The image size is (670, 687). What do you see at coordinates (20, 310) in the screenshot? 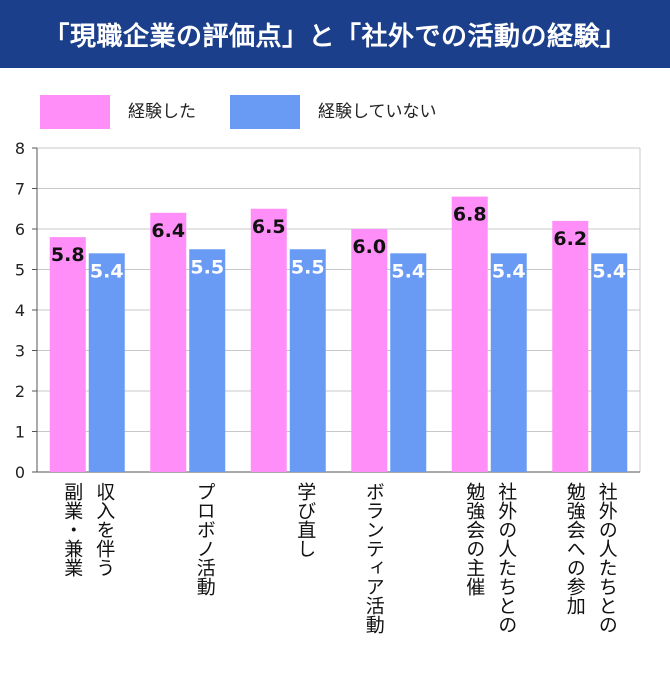
I see `y-tick-label-4: 4` at bounding box center [20, 310].